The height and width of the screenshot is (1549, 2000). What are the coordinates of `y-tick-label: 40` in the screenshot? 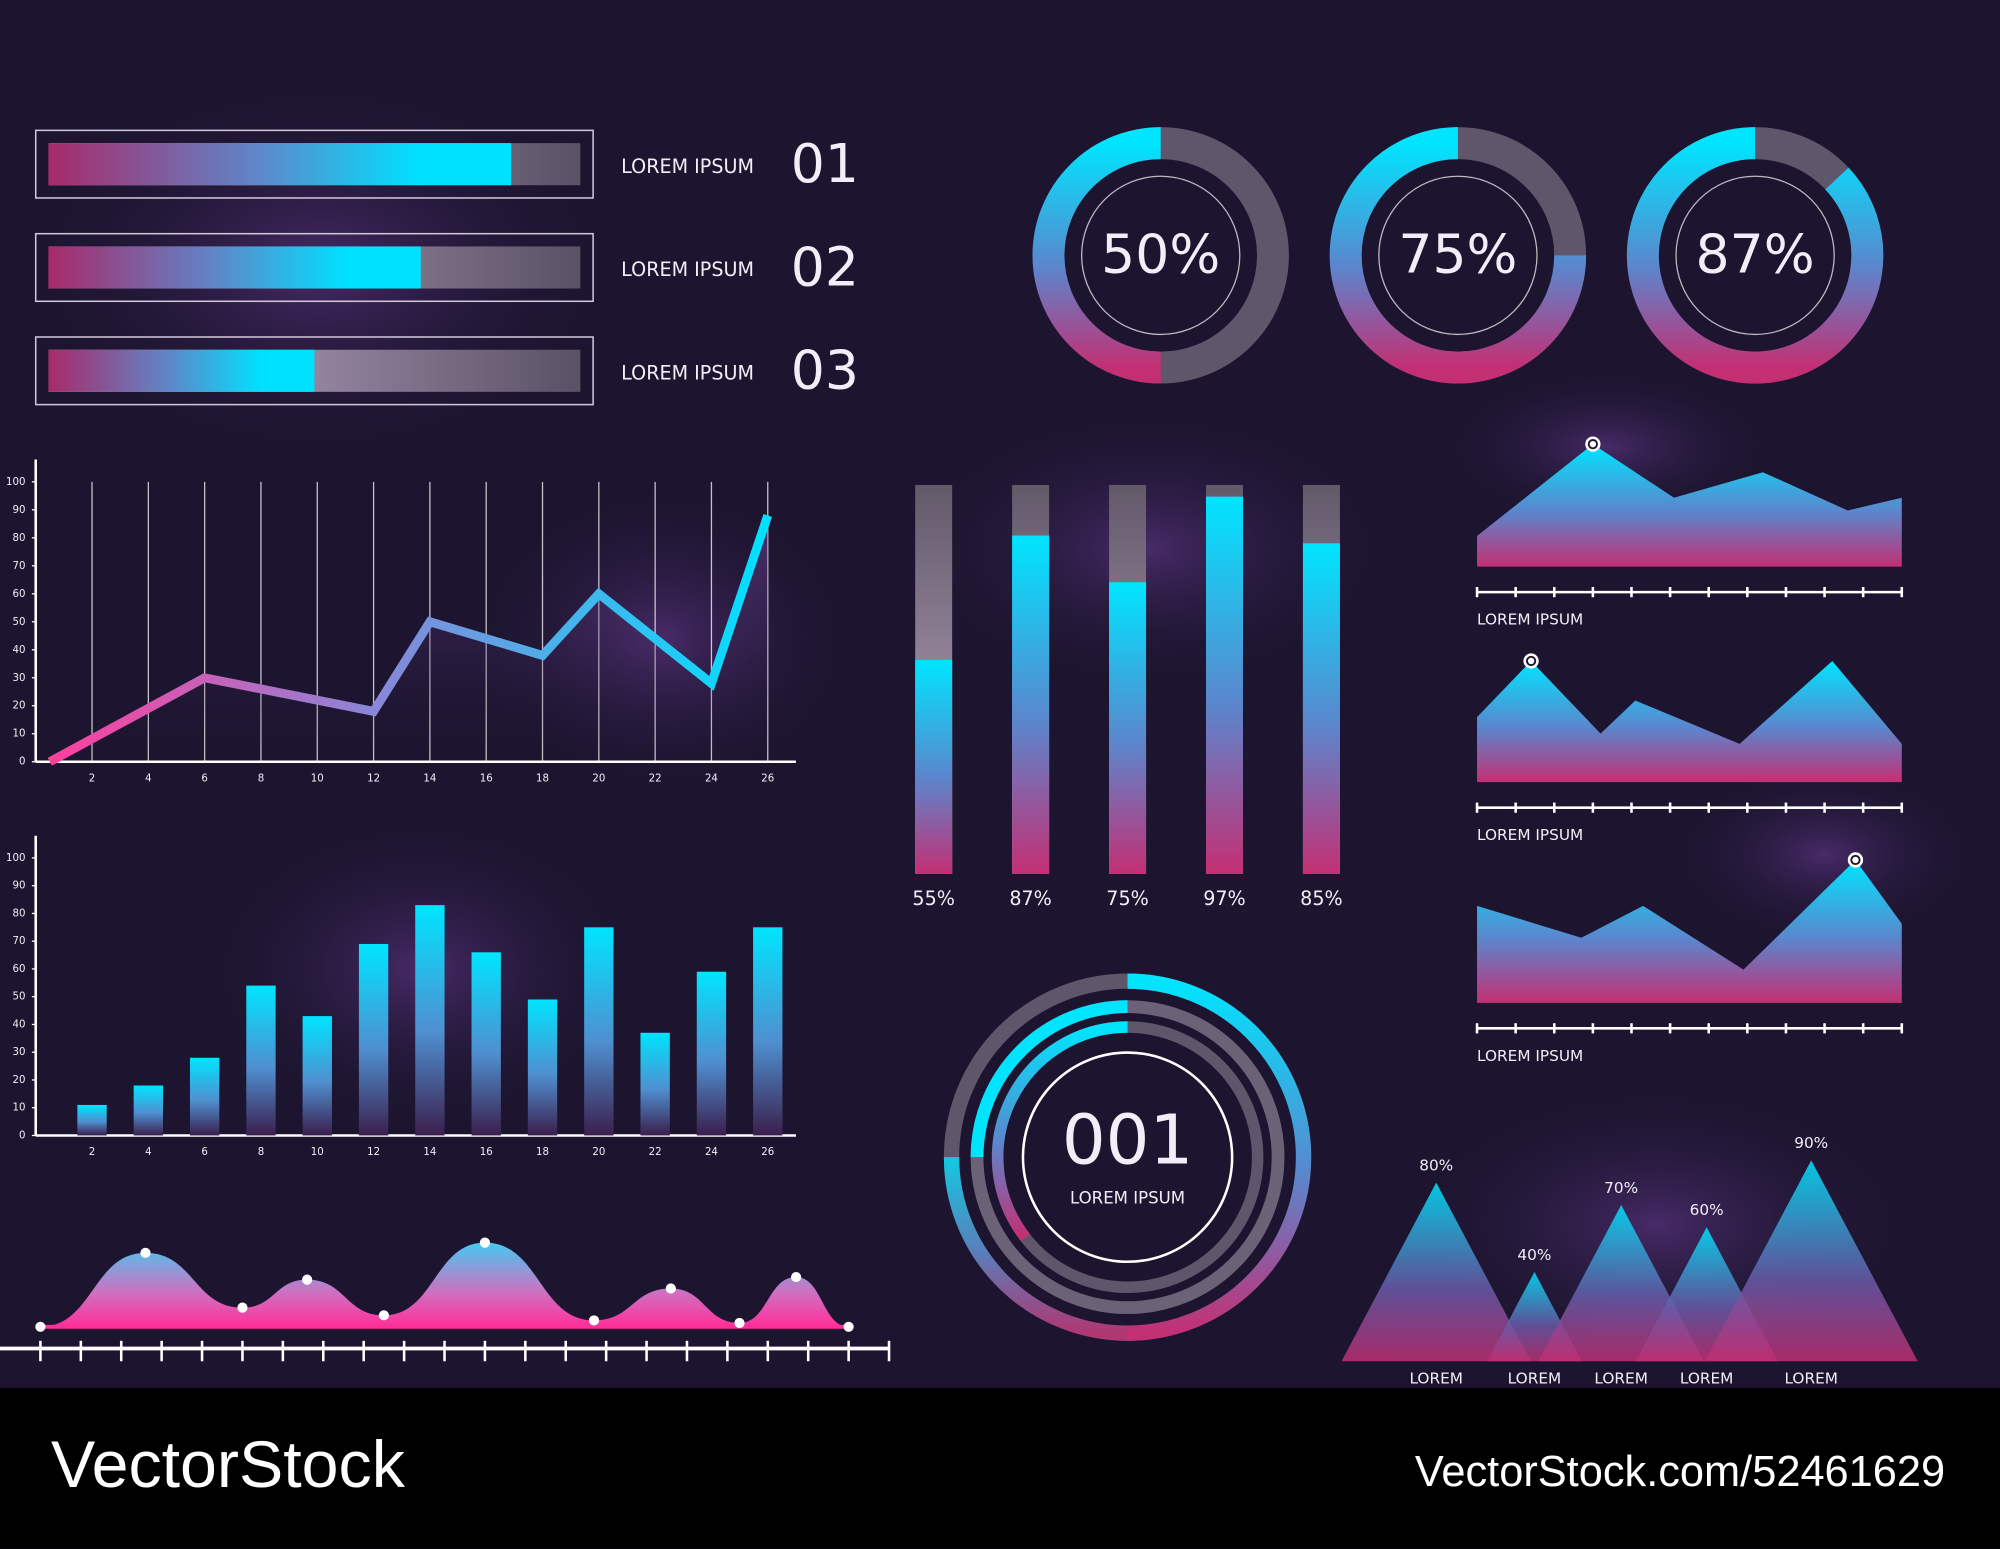 It's located at (19, 1024).